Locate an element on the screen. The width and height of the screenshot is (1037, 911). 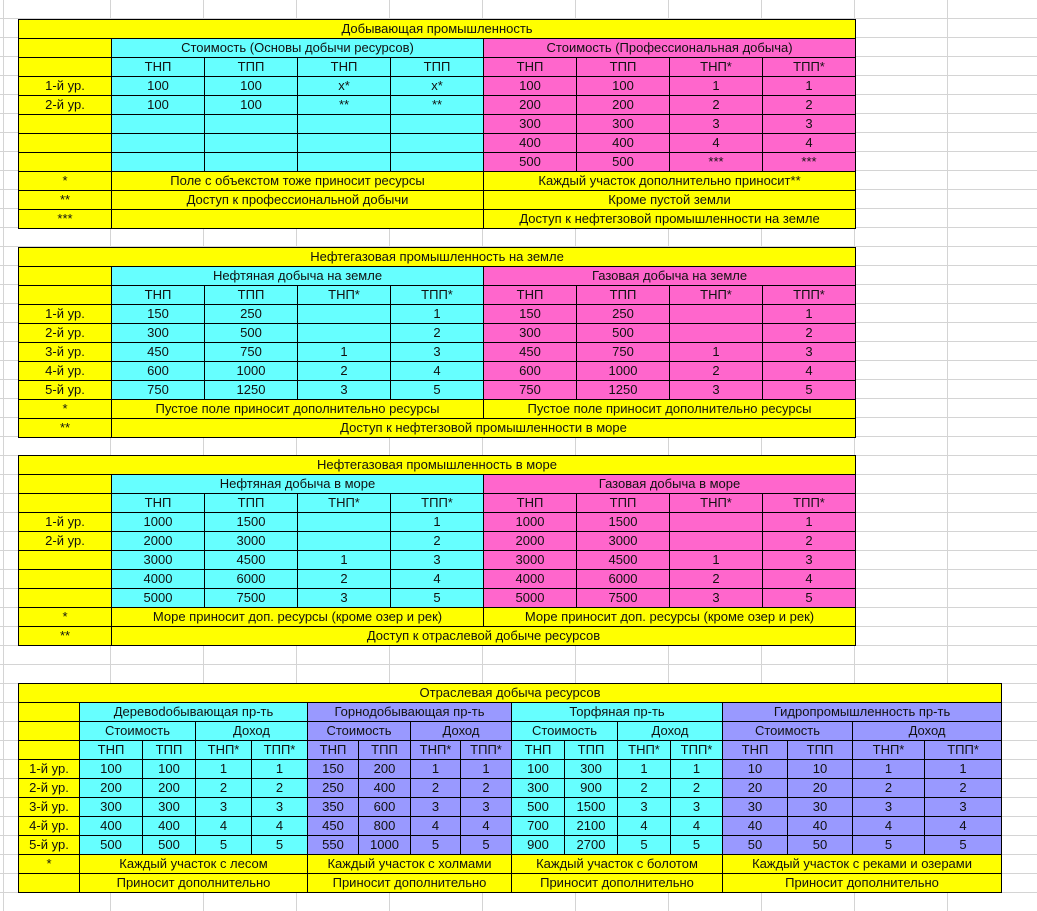
value-cell: 750 is located at coordinates (530, 390).